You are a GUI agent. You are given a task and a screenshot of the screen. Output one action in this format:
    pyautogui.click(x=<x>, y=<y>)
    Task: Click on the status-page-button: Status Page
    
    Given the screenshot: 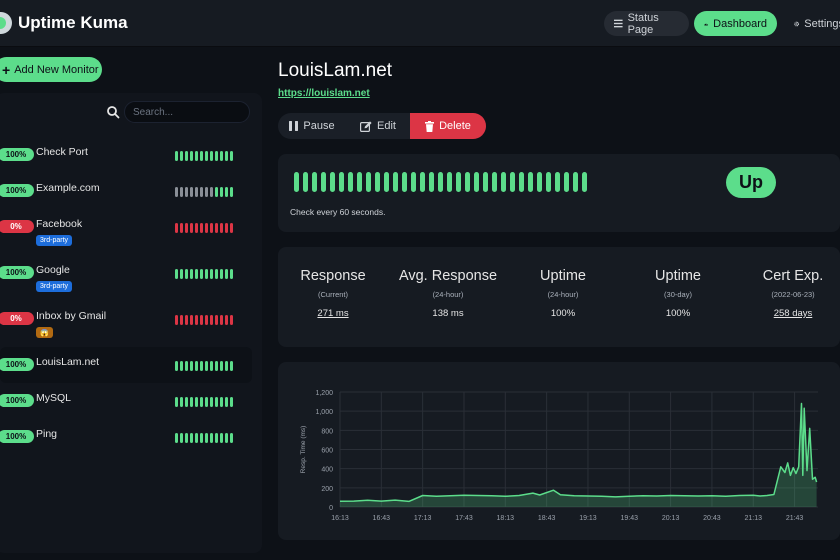 What is the action you would take?
    pyautogui.click(x=646, y=23)
    